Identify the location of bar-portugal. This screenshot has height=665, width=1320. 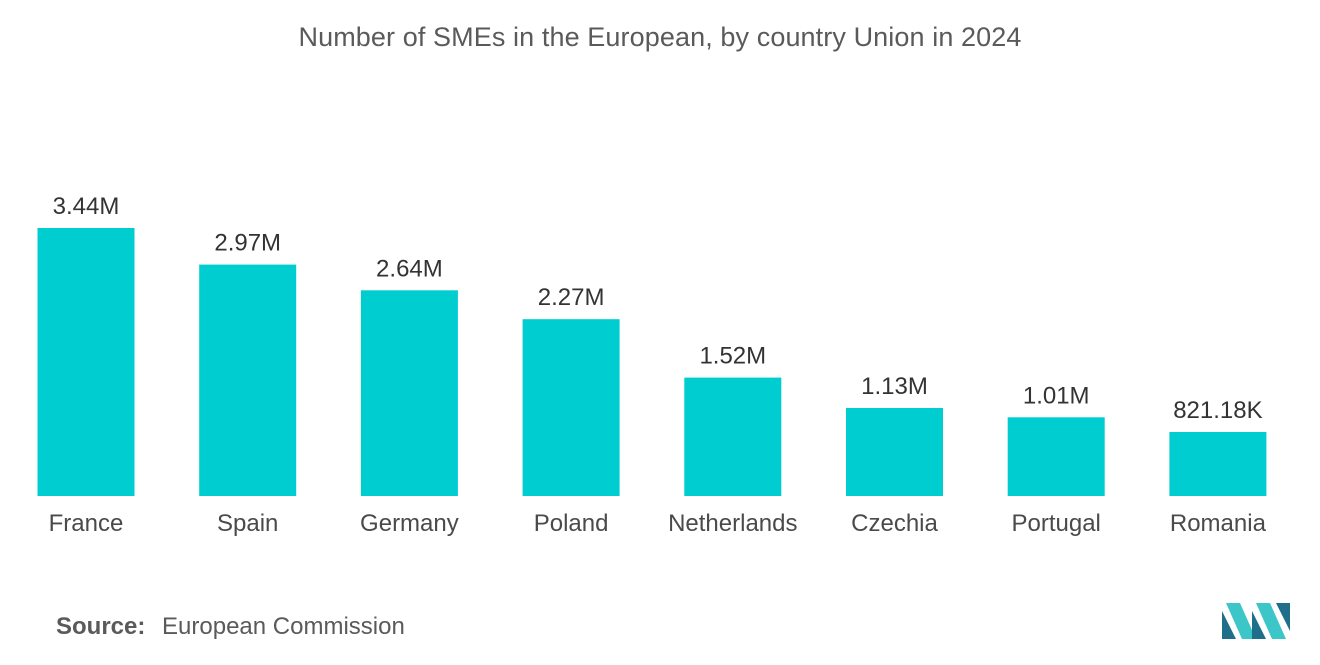
(1056, 456).